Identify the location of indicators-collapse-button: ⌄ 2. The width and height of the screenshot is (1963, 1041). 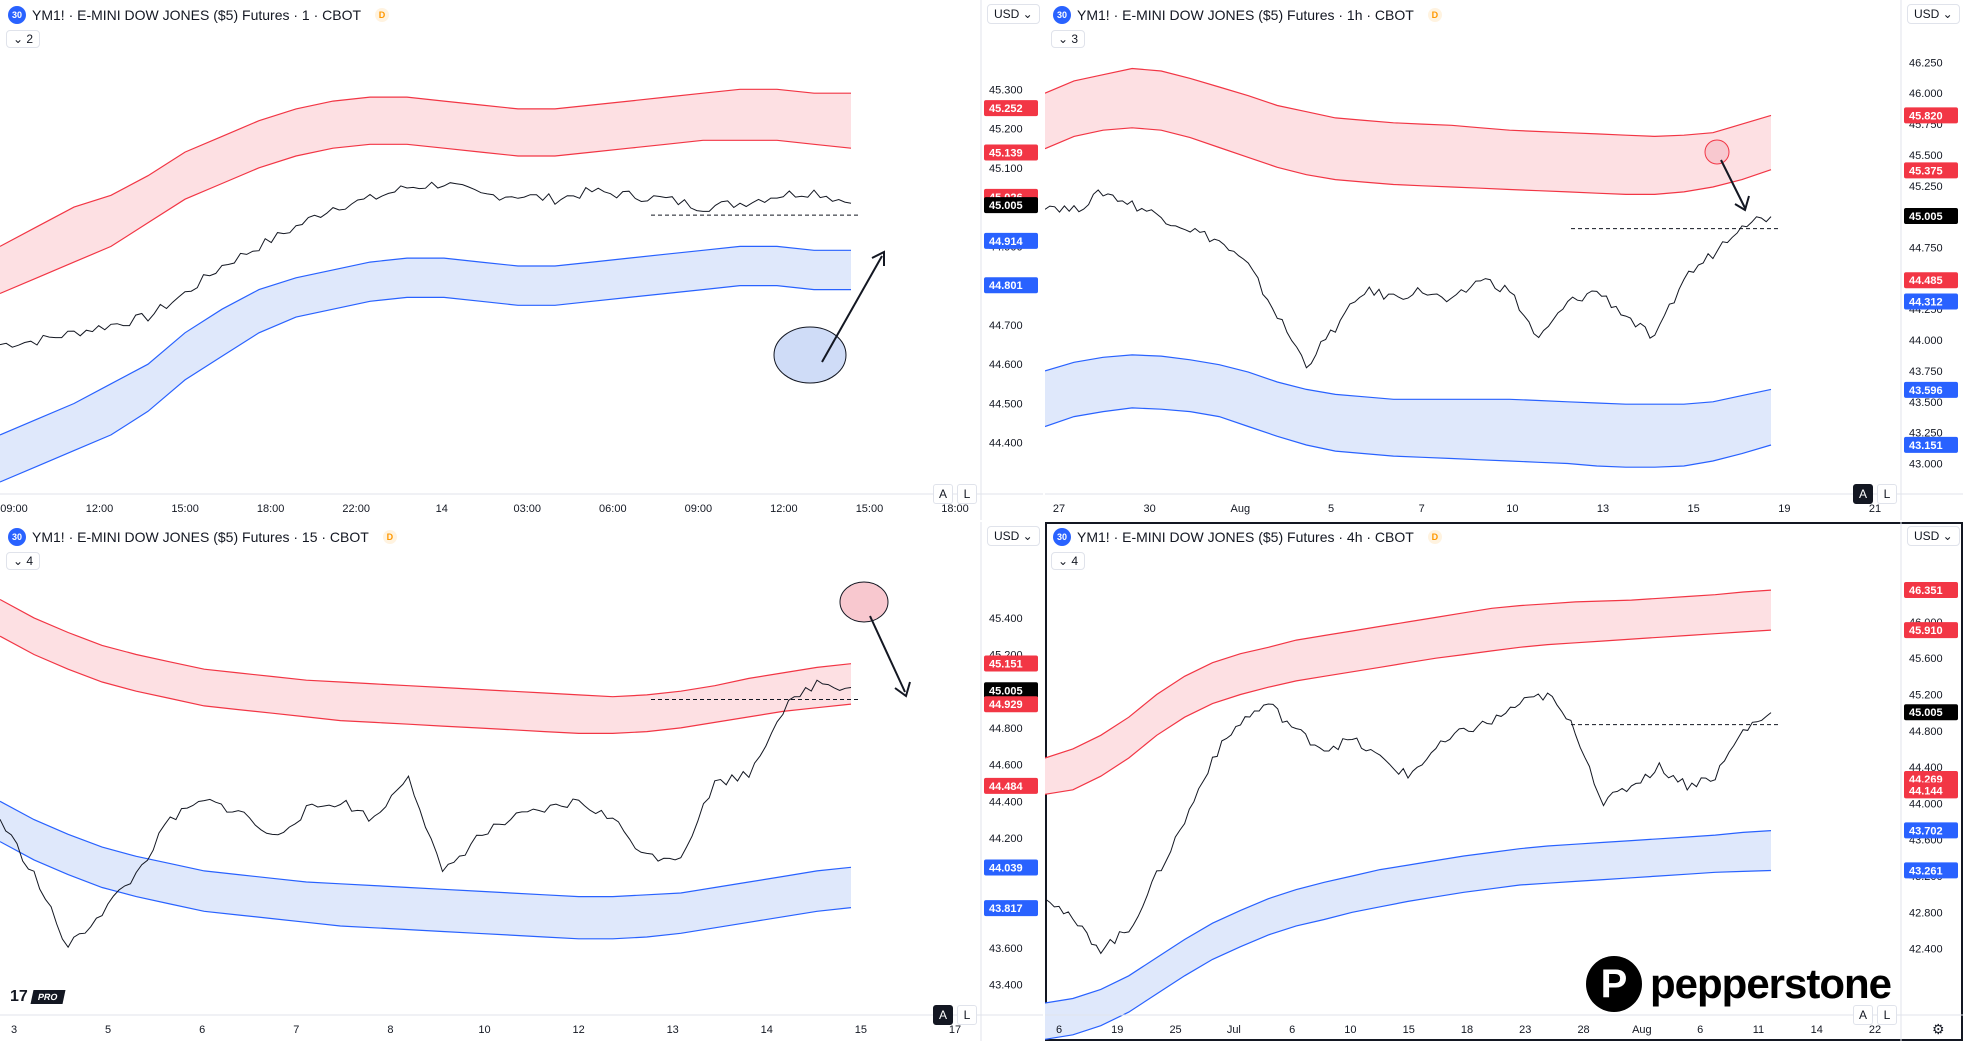
(23, 39).